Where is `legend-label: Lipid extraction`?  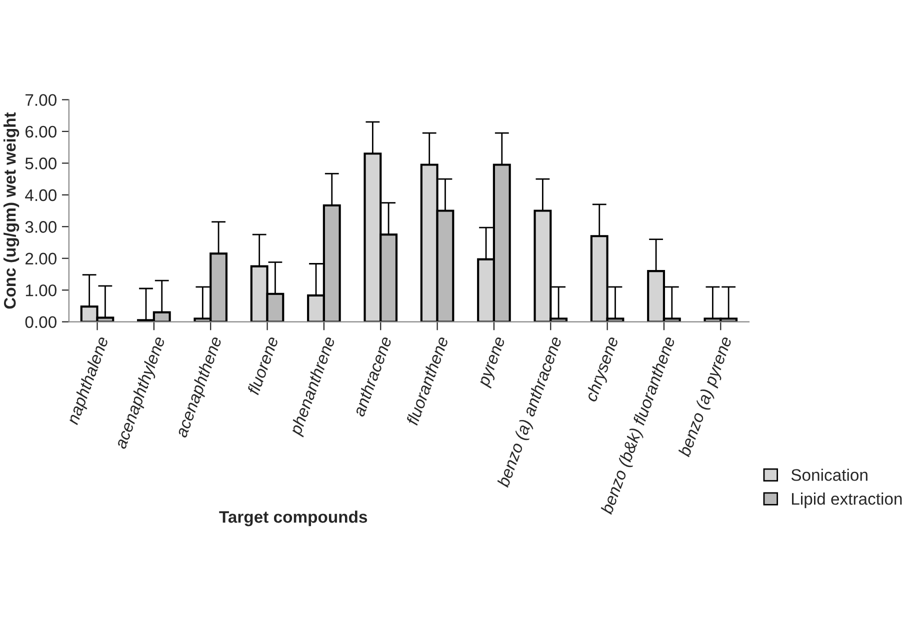
legend-label: Lipid extraction is located at coordinates (847, 500).